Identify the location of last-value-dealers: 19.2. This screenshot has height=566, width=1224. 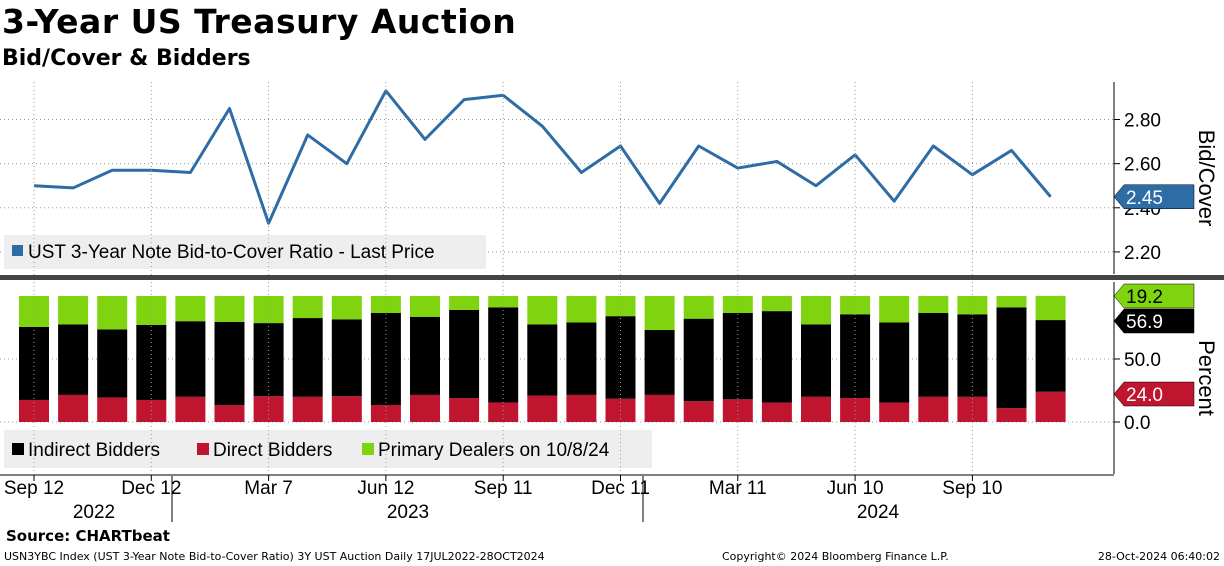
(1154, 296).